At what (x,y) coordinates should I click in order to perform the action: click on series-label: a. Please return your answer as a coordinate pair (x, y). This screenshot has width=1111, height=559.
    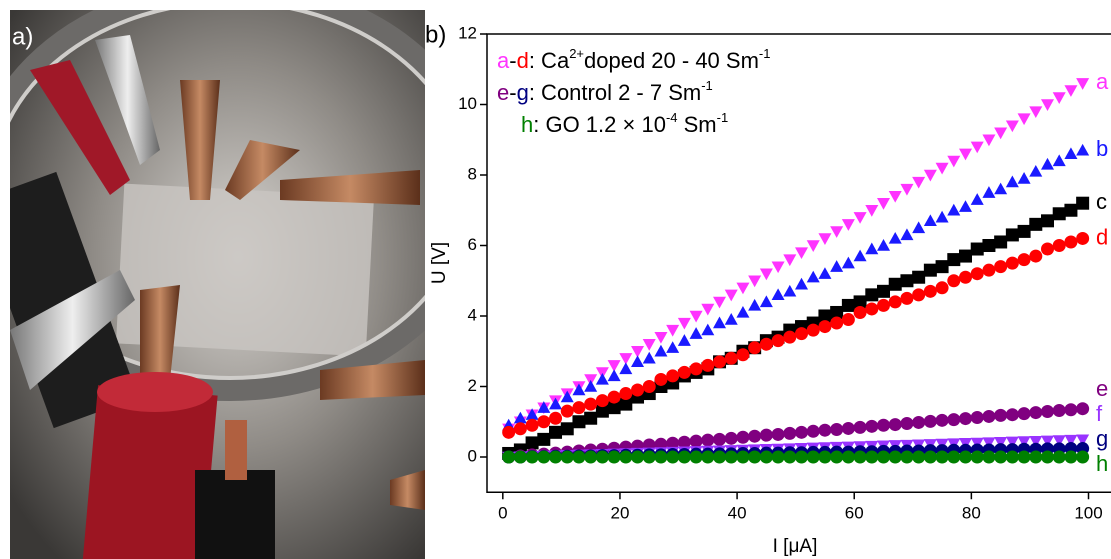
    Looking at the image, I should click on (1102, 81).